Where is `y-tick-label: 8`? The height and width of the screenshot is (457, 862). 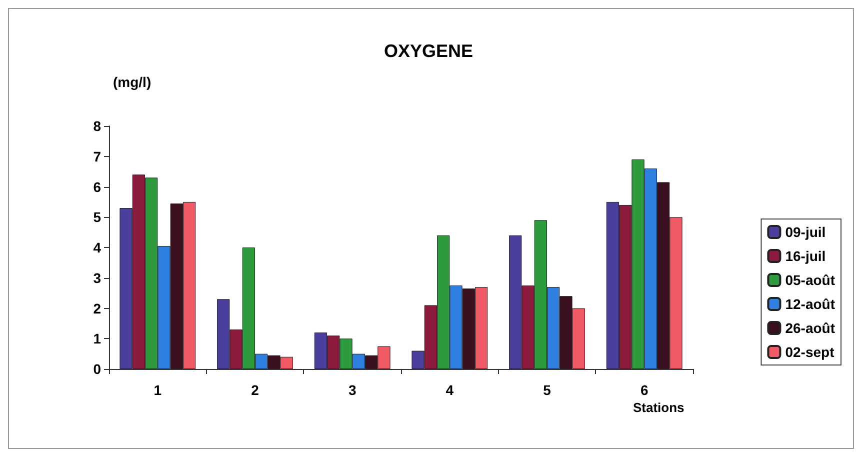 y-tick-label: 8 is located at coordinates (97, 126).